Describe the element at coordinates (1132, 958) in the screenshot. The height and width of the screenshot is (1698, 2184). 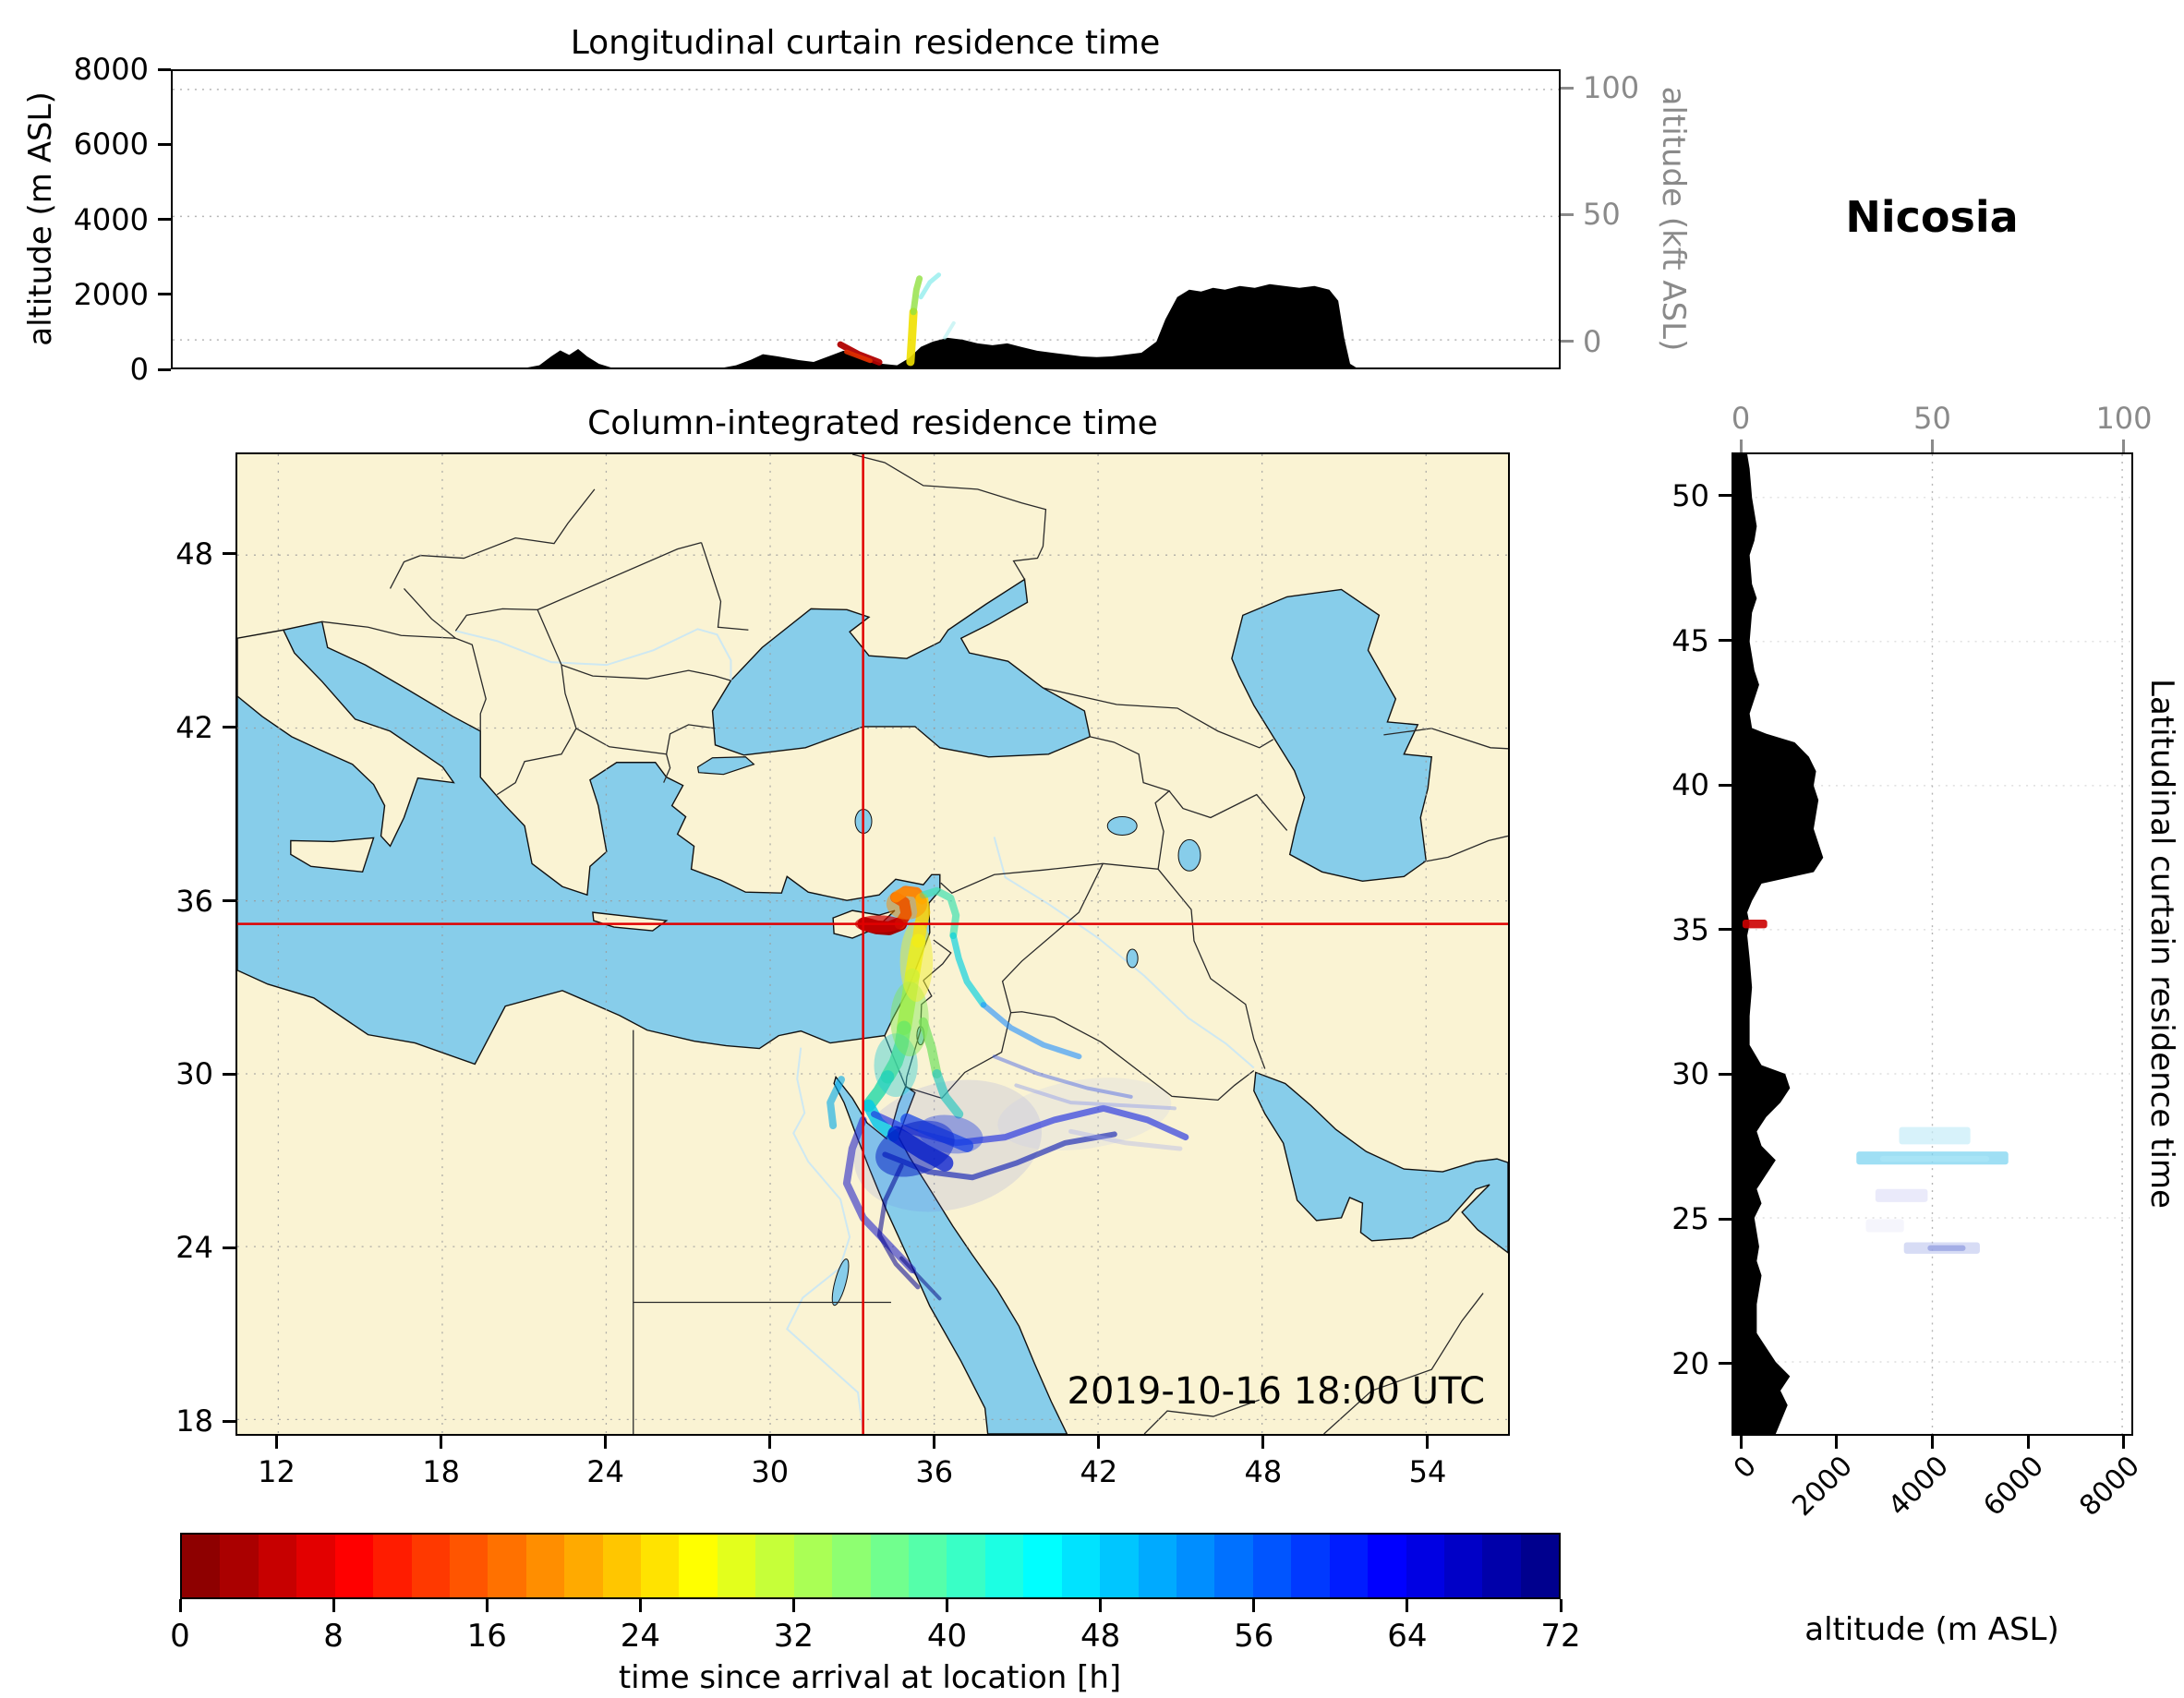
I see `lake-tharthar` at that location.